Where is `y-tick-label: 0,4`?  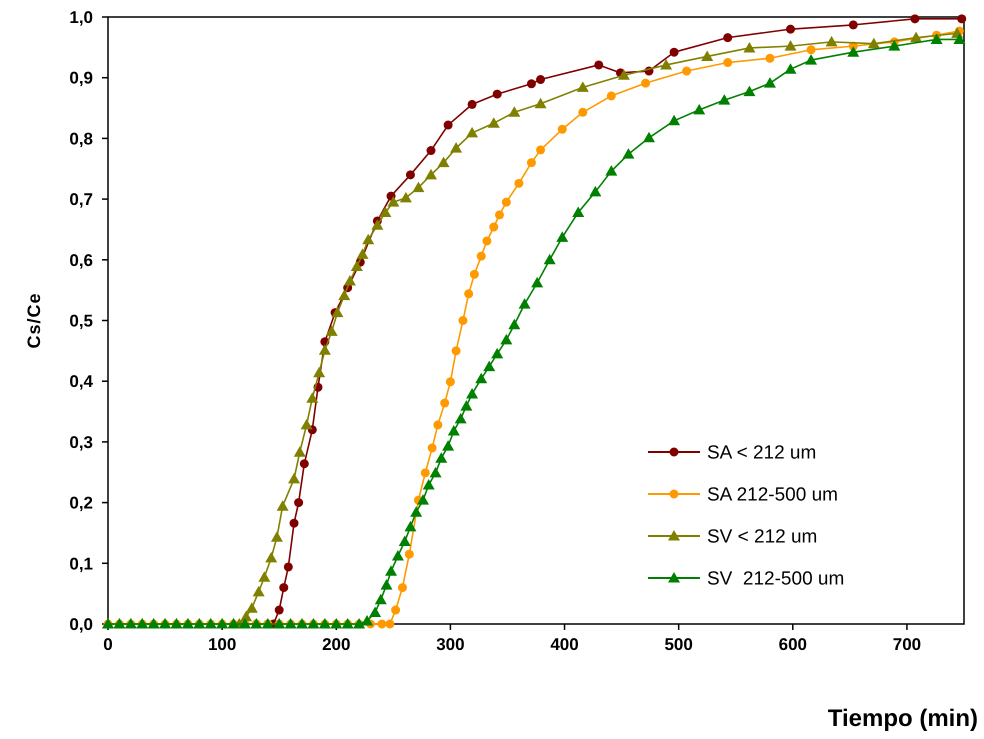
y-tick-label: 0,4 is located at coordinates (81, 382).